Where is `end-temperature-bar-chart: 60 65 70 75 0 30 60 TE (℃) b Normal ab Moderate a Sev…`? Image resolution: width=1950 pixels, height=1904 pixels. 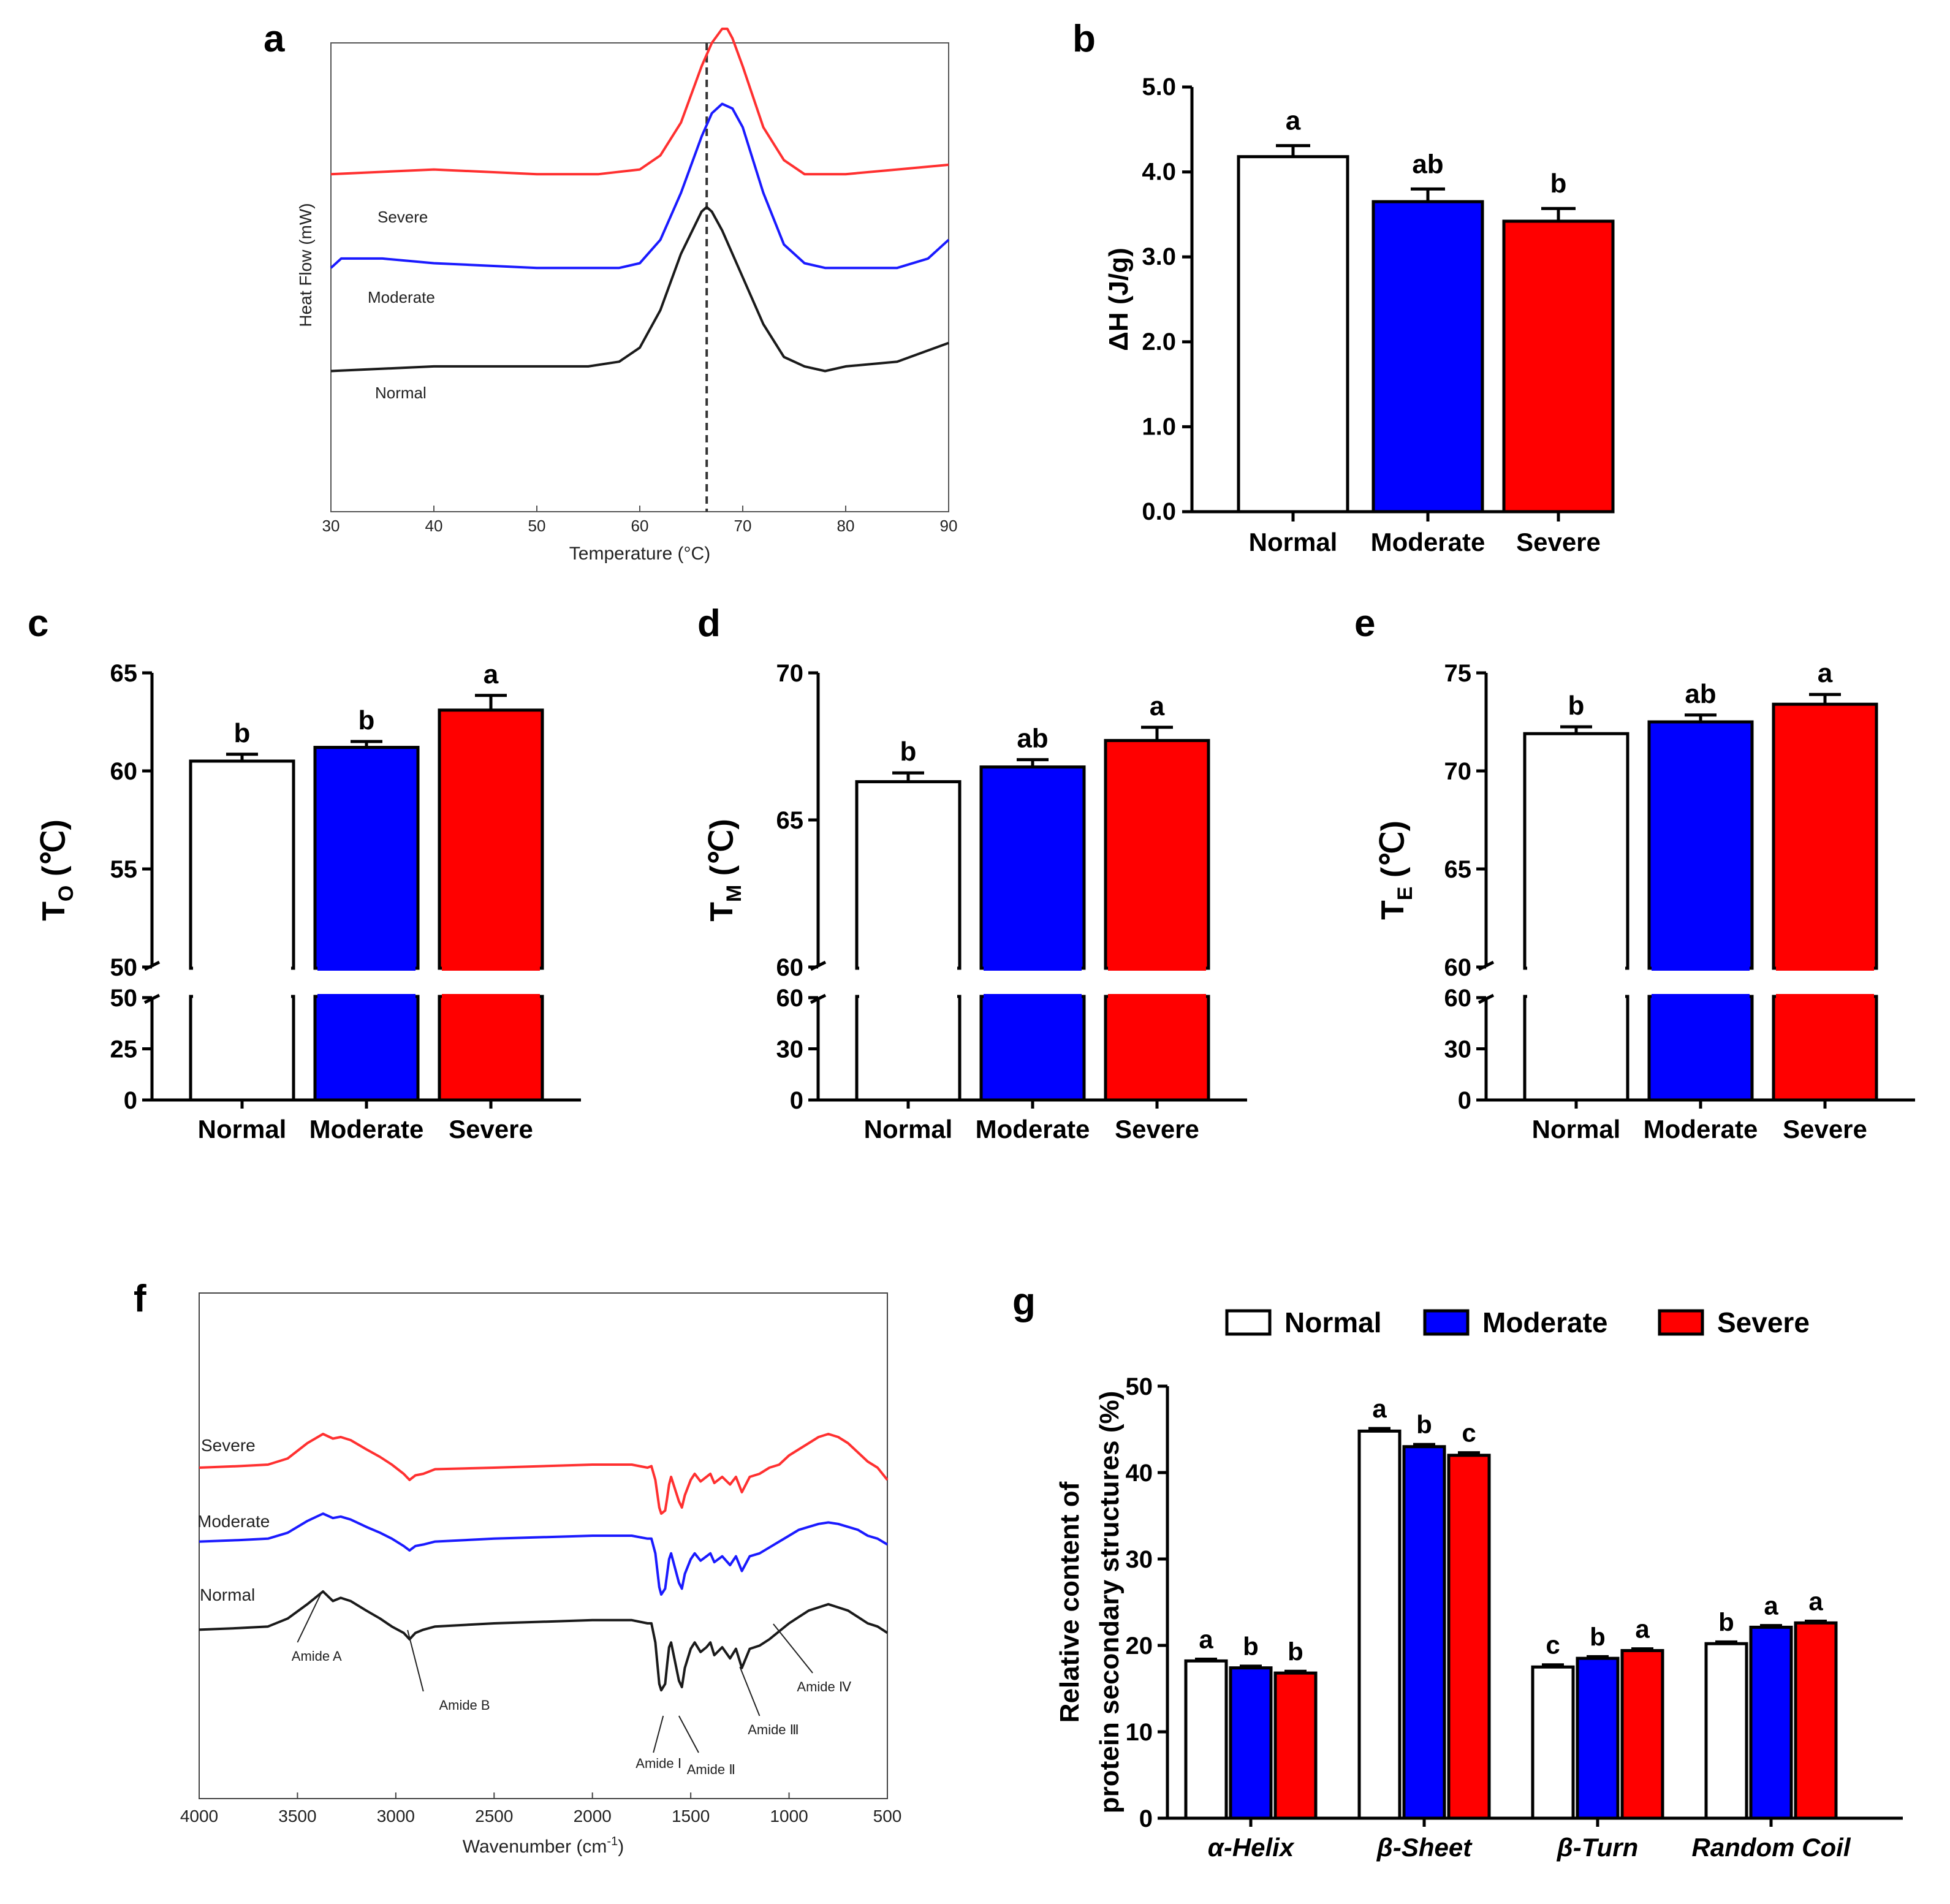
end-temperature-bar-chart: 60 65 70 75 0 30 60 TE (℃) b Normal ab Moderate a Sev… is located at coordinates (1645, 901).